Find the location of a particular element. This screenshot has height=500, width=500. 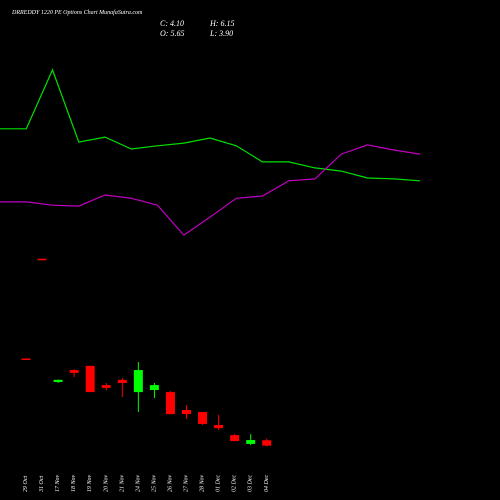

x-tick-label: 20 Nov is located at coordinates (106, 483).